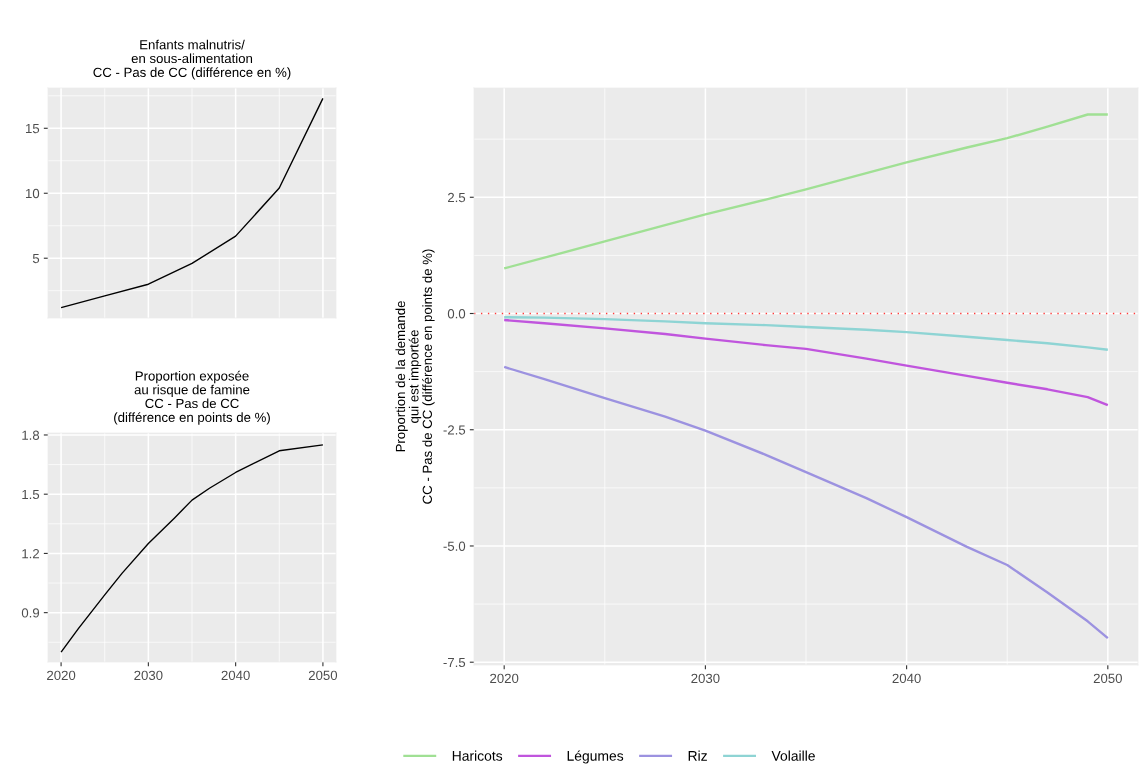  Describe the element at coordinates (477, 755) in the screenshot. I see `legend-label: Haricots` at that location.